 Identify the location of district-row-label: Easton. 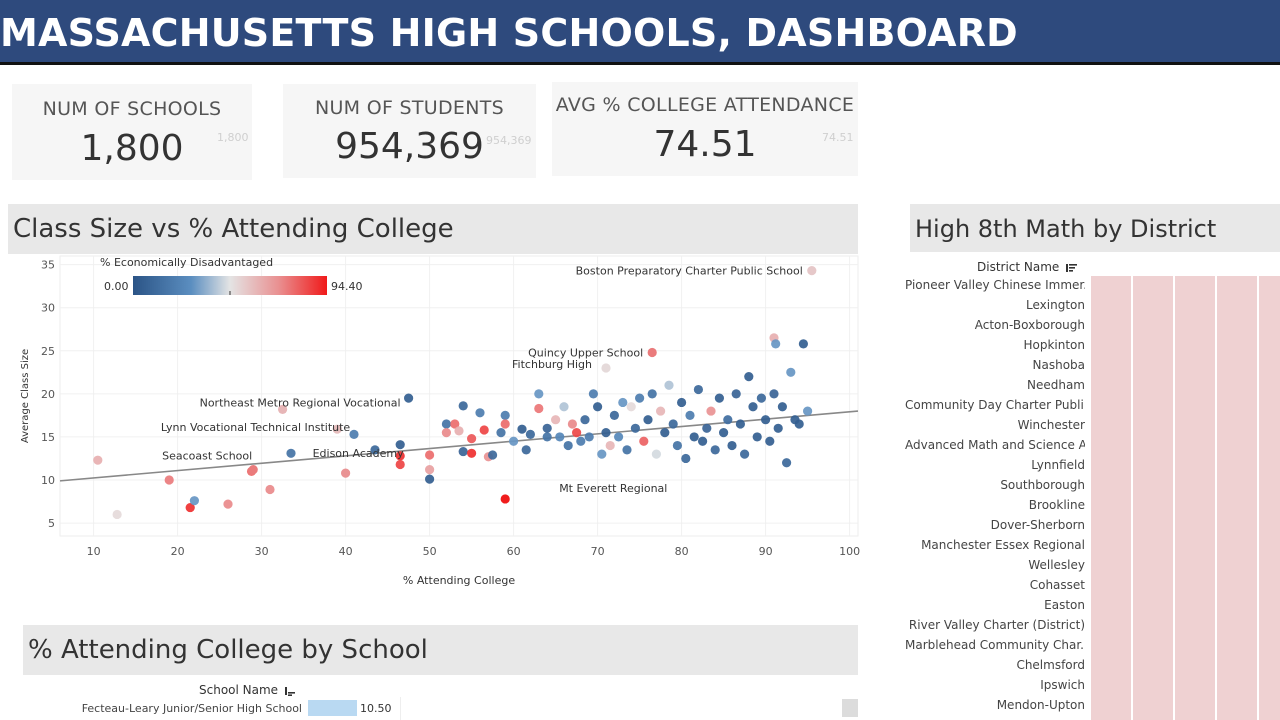
(1064, 605).